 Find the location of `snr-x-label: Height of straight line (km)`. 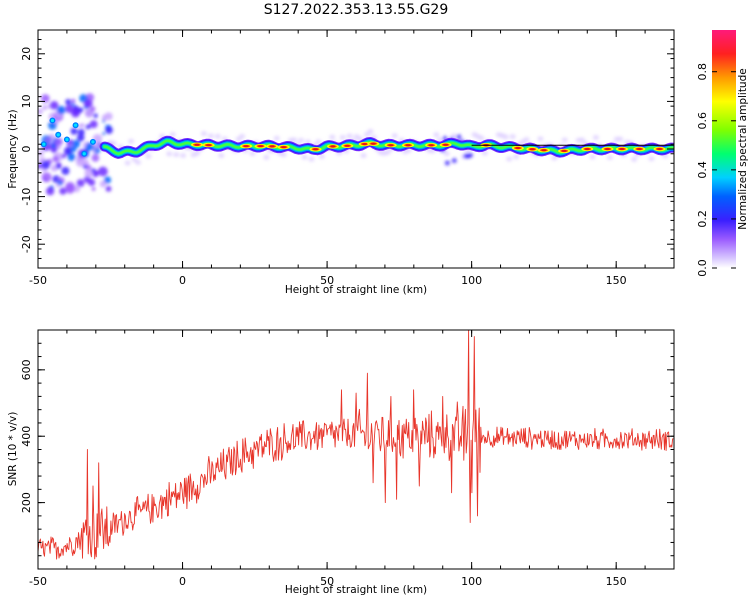

snr-x-label: Height of straight line (km) is located at coordinates (356, 590).